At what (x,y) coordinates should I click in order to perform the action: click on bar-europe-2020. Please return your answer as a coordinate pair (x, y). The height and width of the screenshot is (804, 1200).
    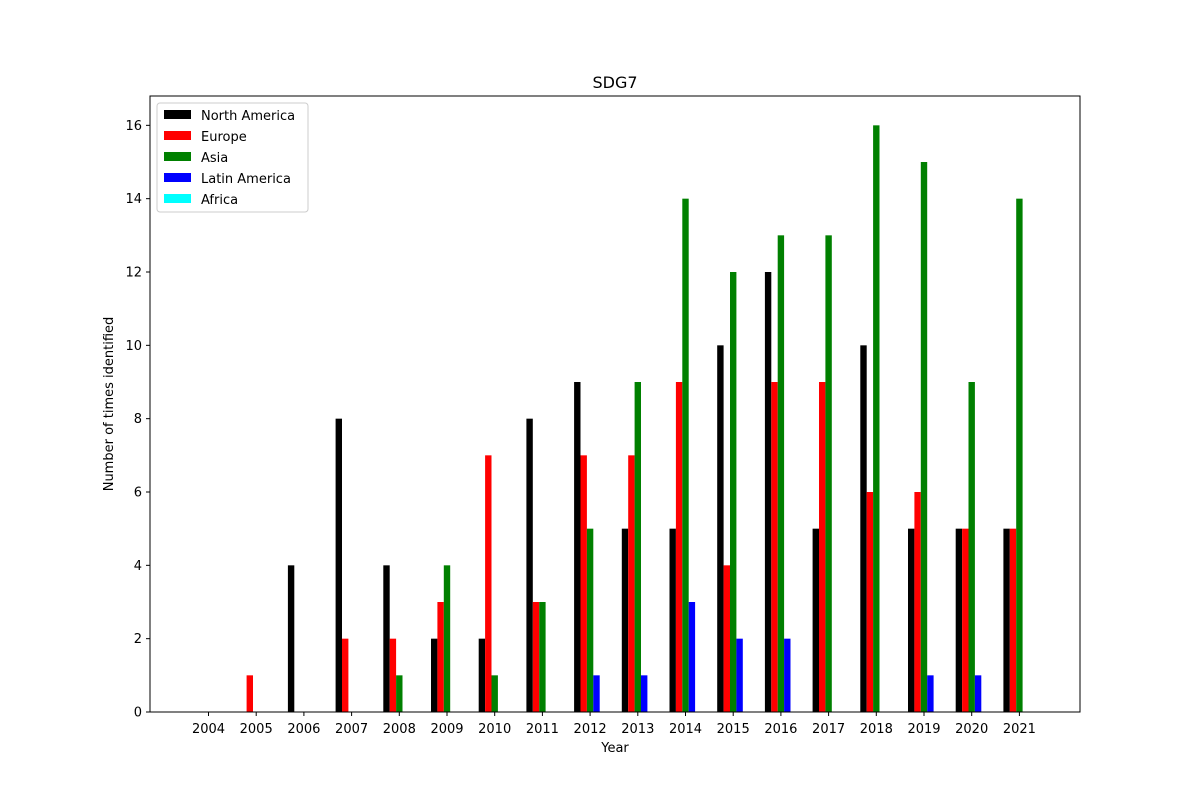
    Looking at the image, I should click on (965, 620).